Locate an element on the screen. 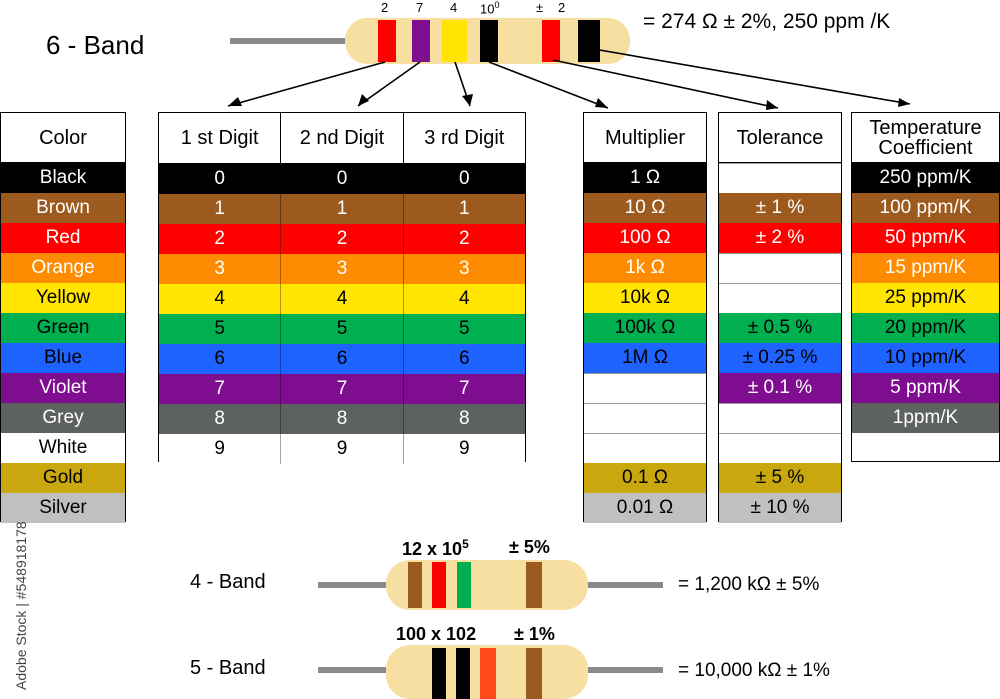  temperature-row: 5 ppm/K is located at coordinates (925, 388).